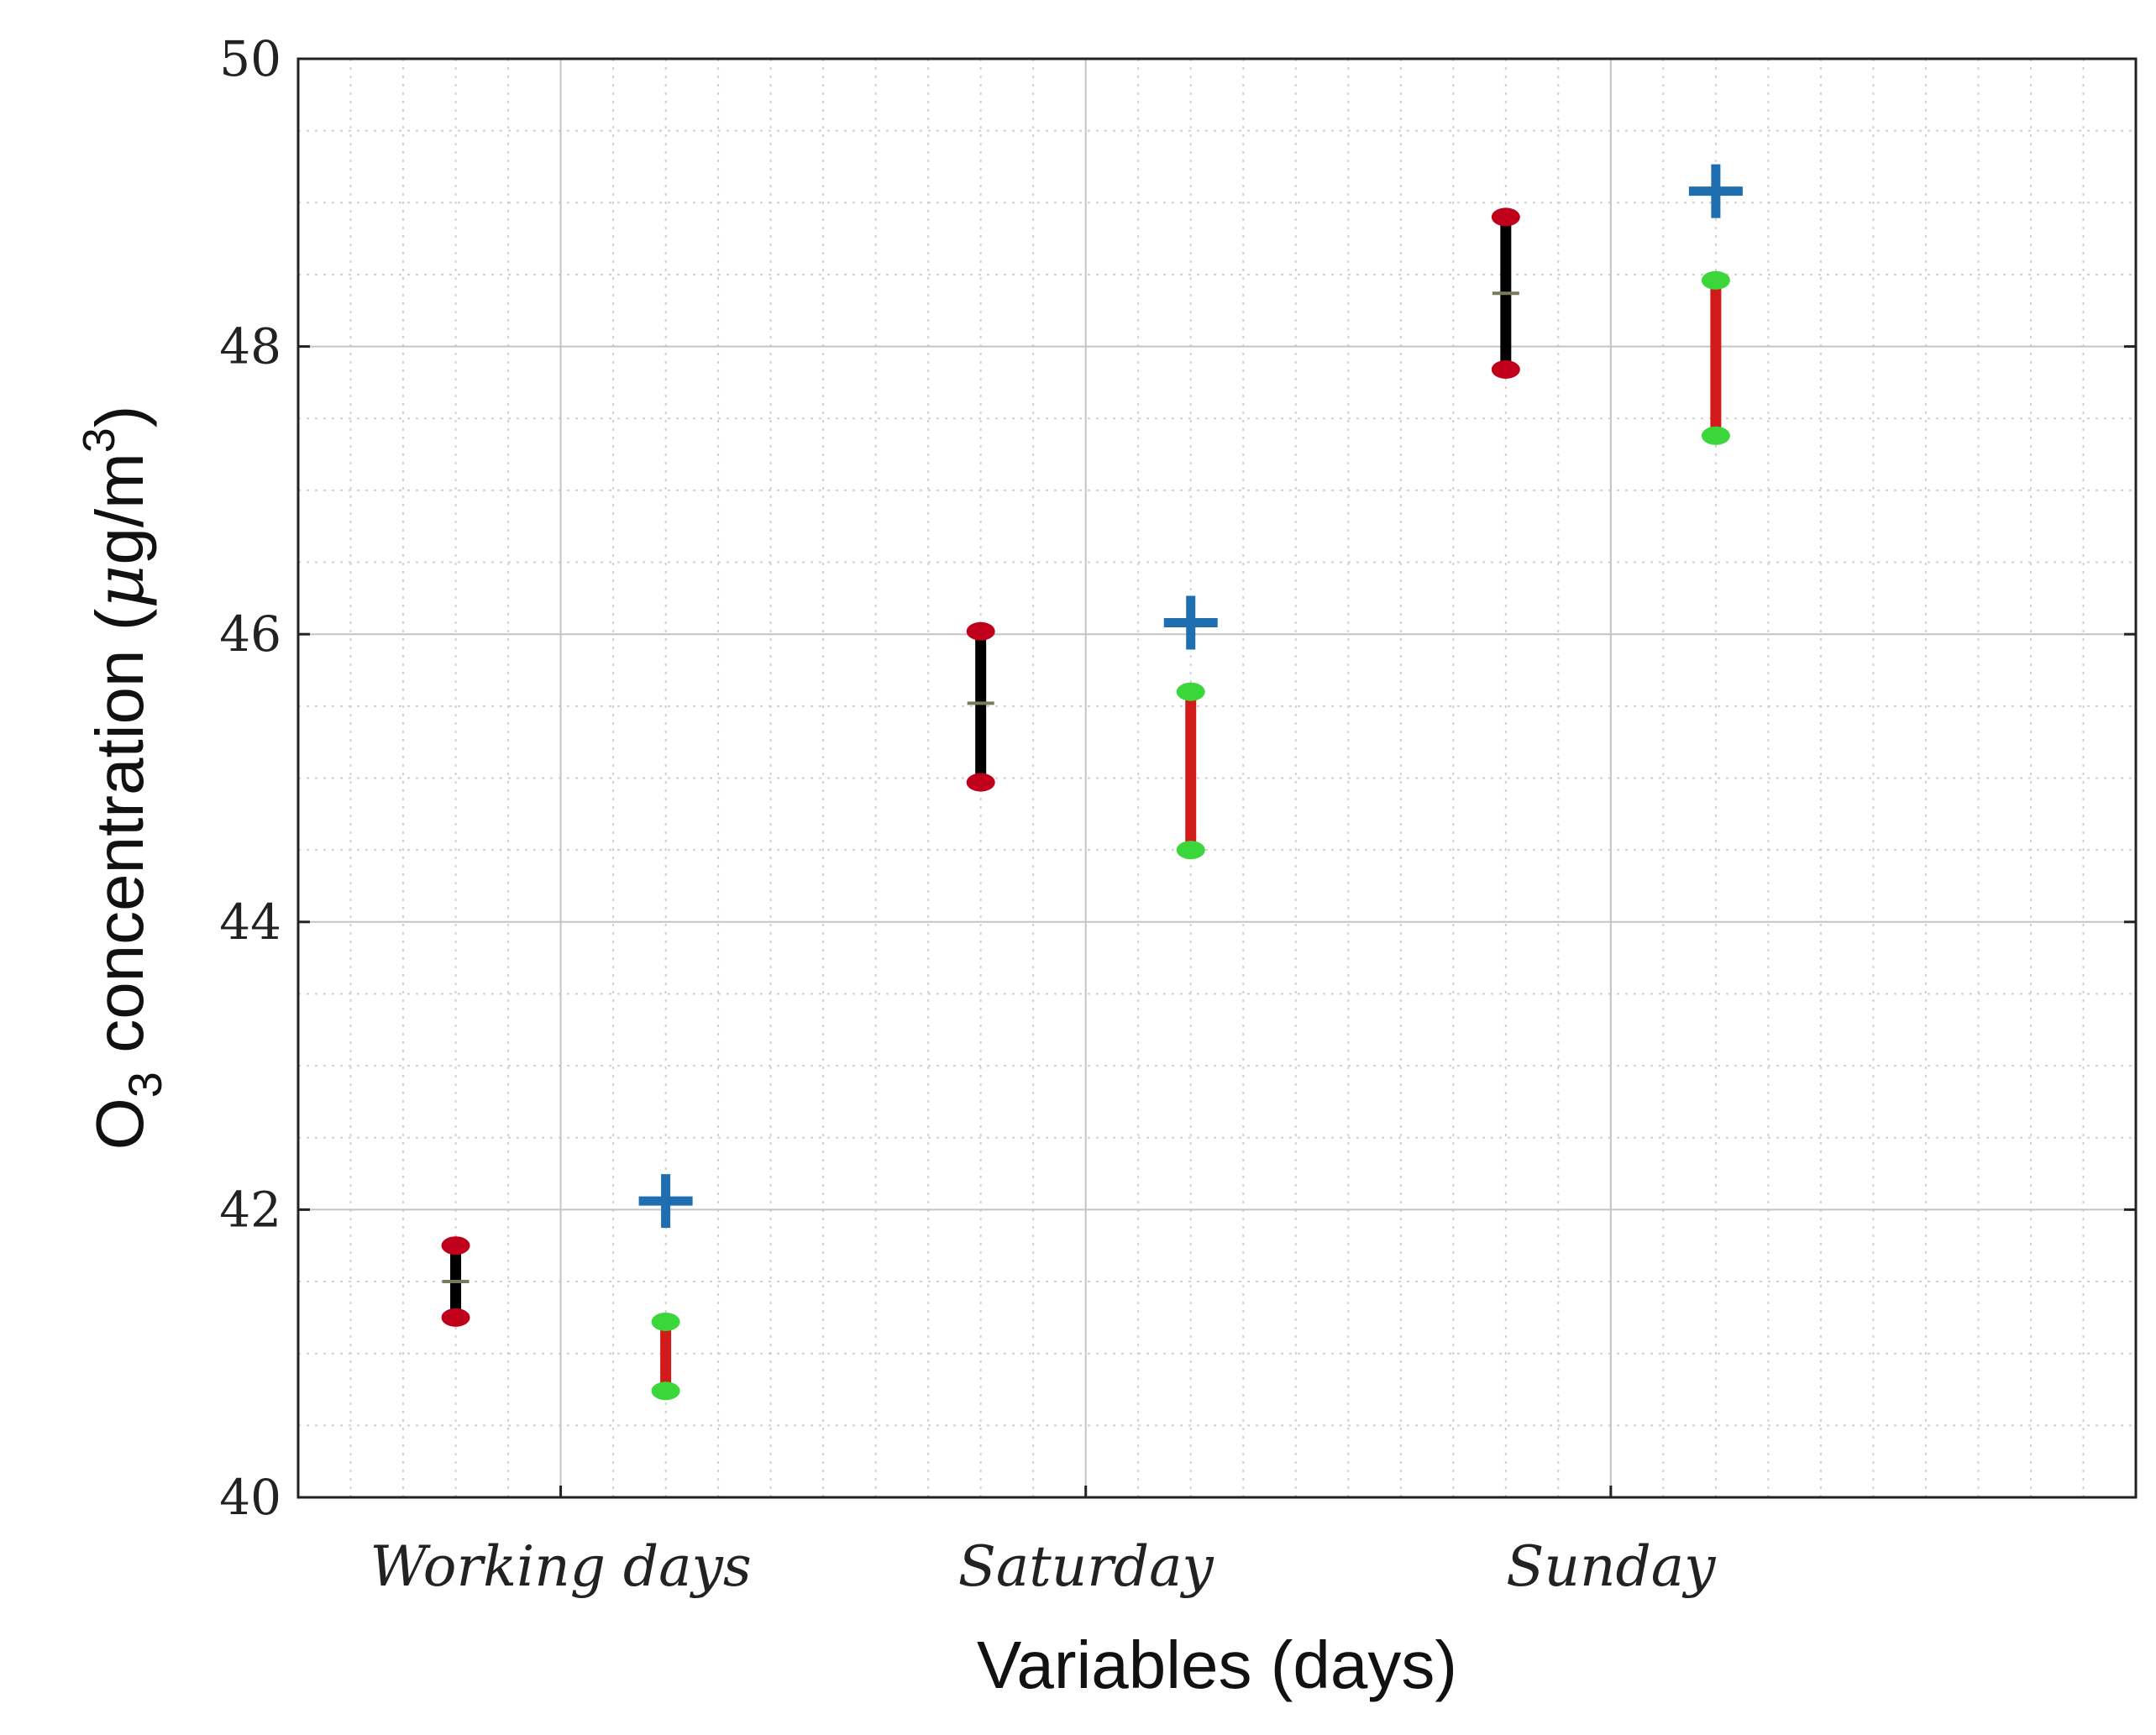 The height and width of the screenshot is (1735, 2156). What do you see at coordinates (119, 417) in the screenshot?
I see `y-title-suffix: )` at bounding box center [119, 417].